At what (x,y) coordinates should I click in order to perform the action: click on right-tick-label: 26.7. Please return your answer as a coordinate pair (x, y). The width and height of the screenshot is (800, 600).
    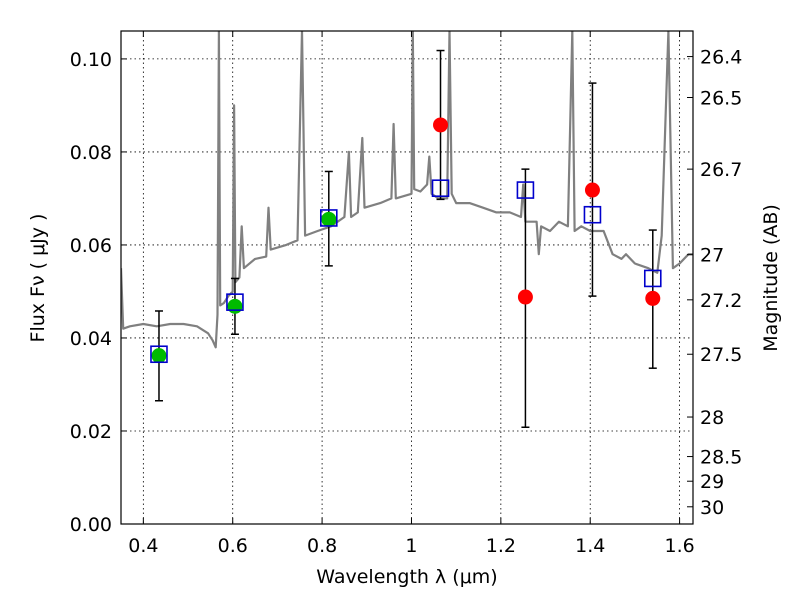
    Looking at the image, I should click on (721, 170).